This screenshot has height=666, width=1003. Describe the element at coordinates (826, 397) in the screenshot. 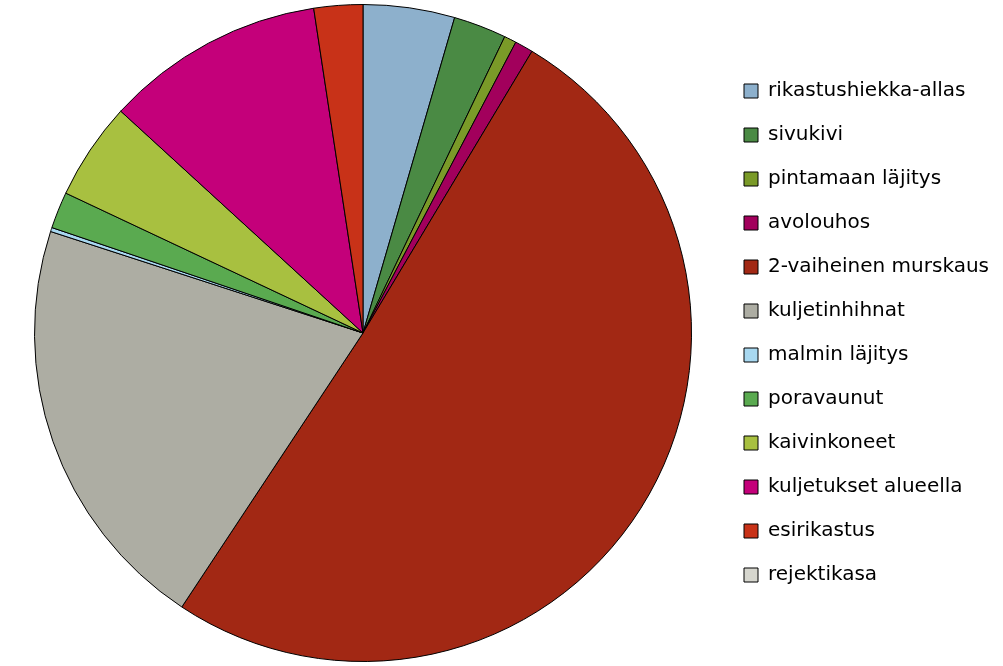

I see `legend-label: poravaunut` at that location.